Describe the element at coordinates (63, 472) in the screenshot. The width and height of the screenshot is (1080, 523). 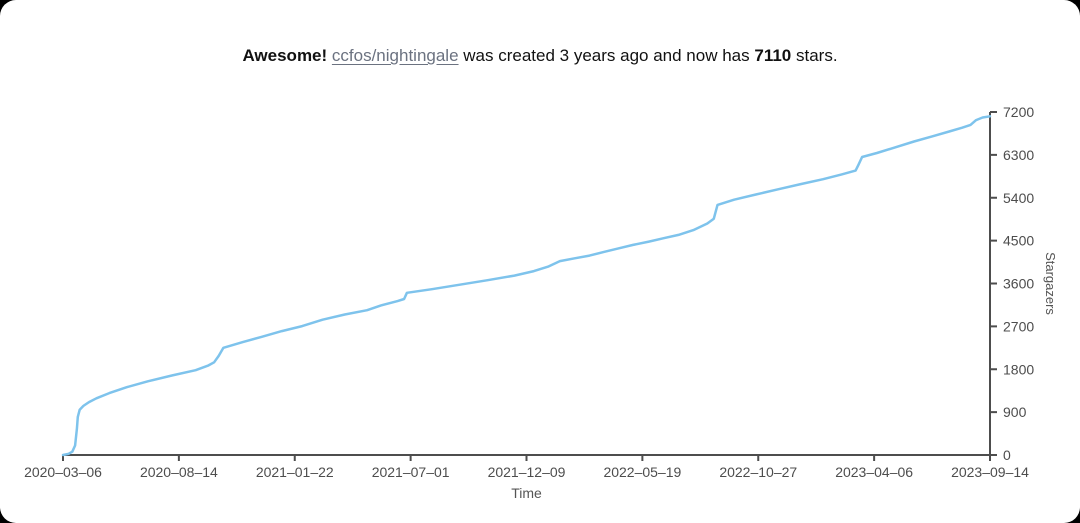
I see `x-tick-label: 2020–03–06` at that location.